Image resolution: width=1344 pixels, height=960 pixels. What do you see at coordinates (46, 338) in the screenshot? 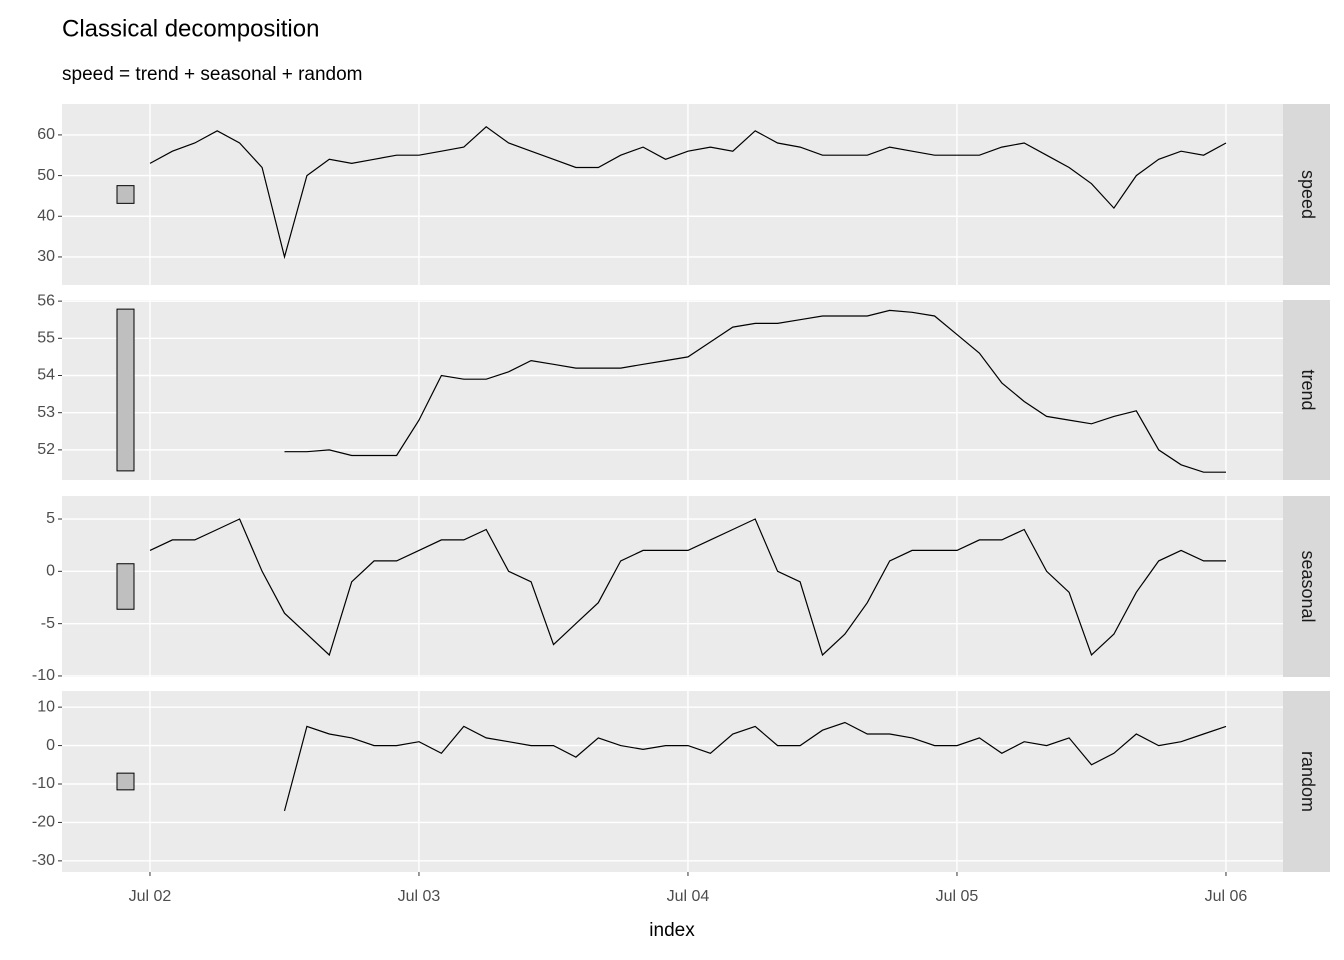
I see `y-tick-label: 55` at bounding box center [46, 338].